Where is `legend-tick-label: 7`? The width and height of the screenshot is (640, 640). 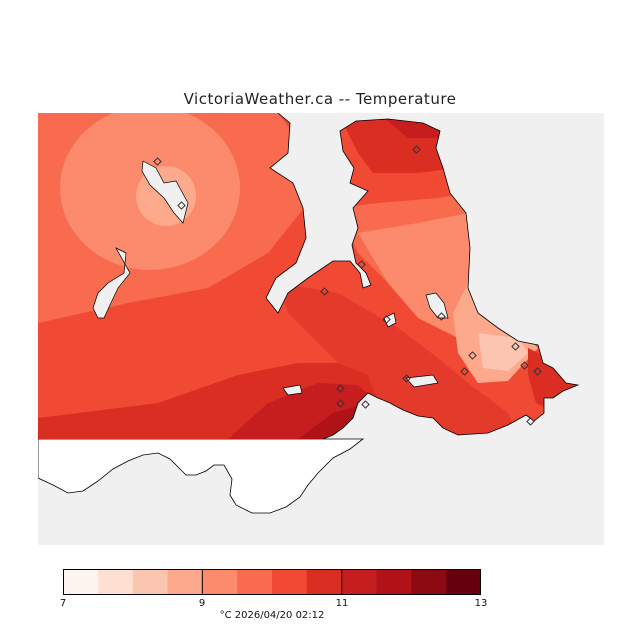 legend-tick-label: 7 is located at coordinates (63, 603).